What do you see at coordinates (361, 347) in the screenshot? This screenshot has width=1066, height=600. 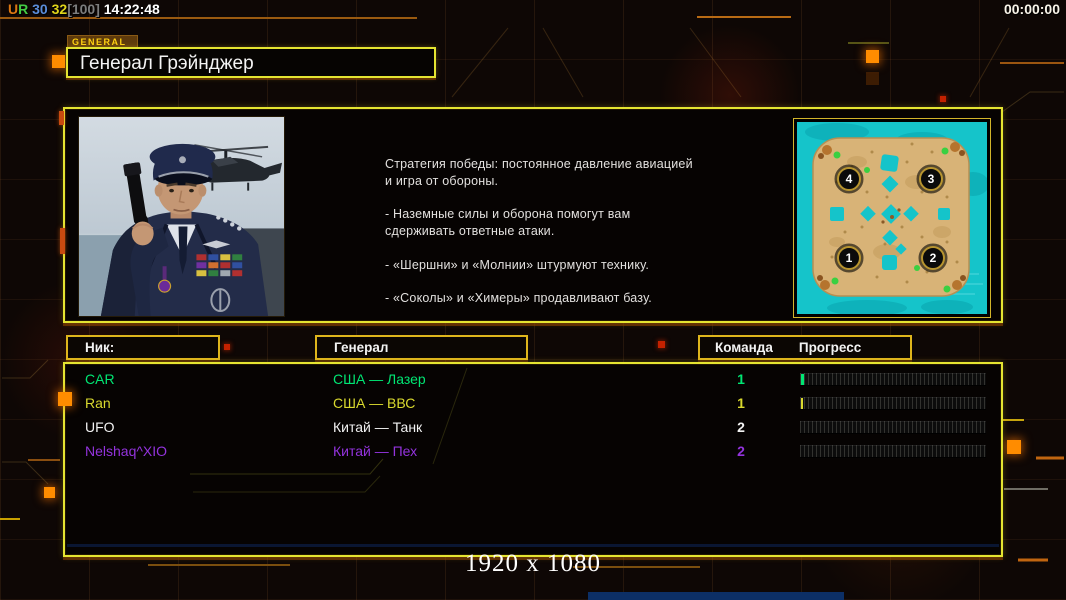 I see `header-general-label: Генерал` at bounding box center [361, 347].